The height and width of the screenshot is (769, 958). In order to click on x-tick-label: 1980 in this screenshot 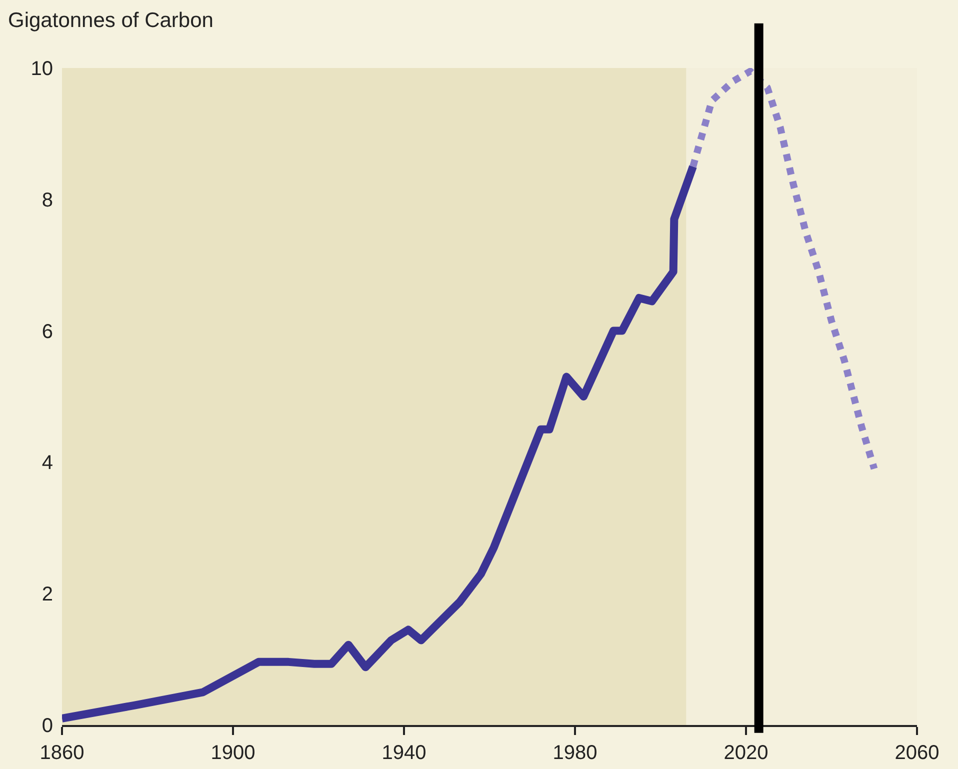, I will do `click(575, 753)`.